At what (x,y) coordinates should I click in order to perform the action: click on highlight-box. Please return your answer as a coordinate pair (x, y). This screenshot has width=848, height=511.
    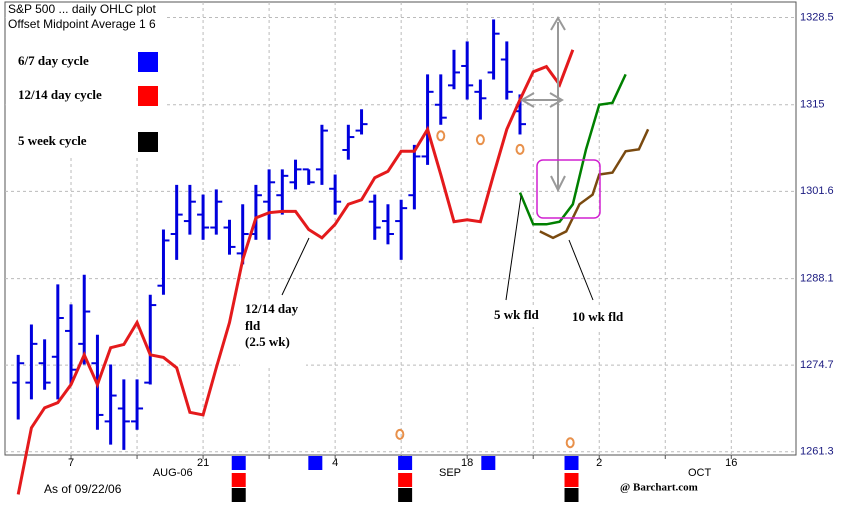
    Looking at the image, I should click on (568, 189).